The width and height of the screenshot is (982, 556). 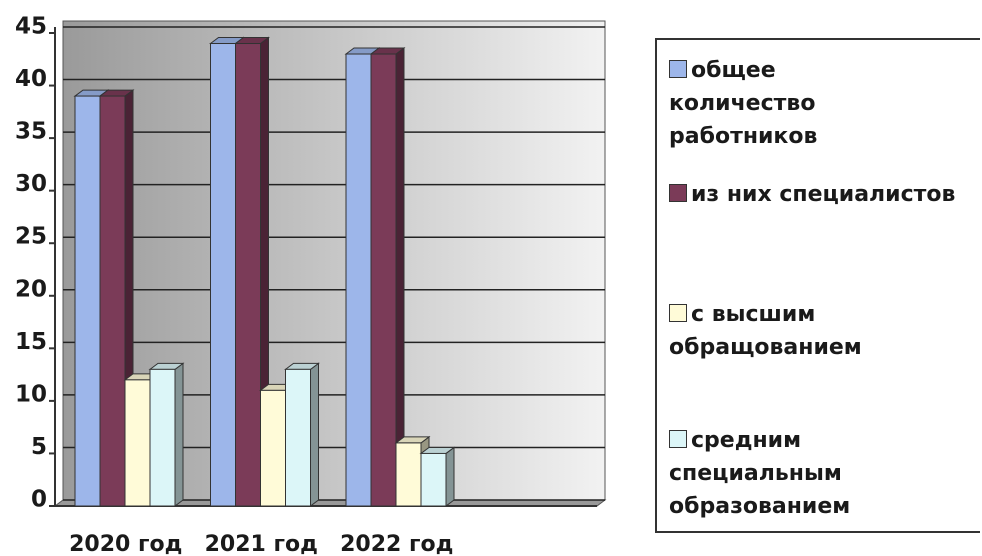 I want to click on legend-label: общее количество работников, so click(x=743, y=103).